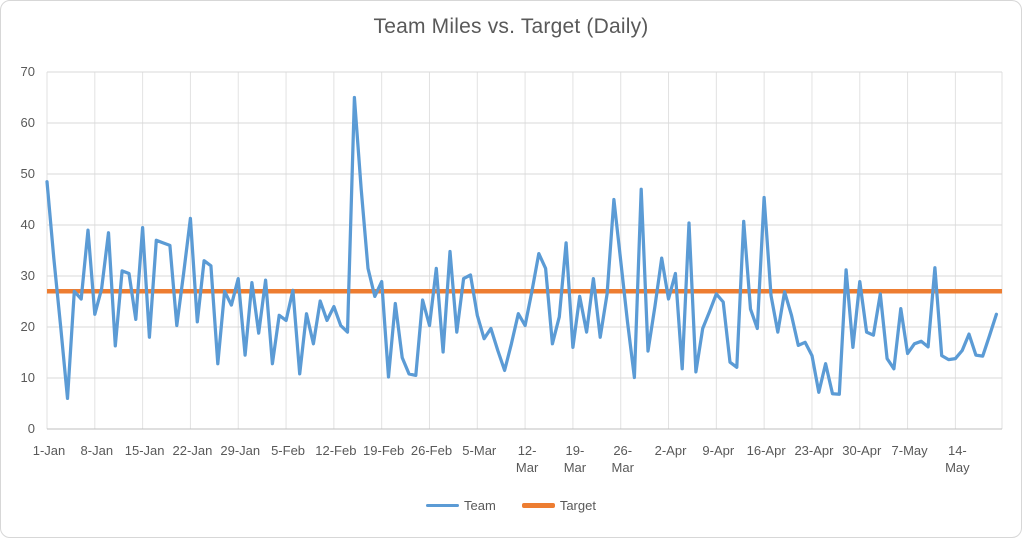 This screenshot has height=538, width=1022. I want to click on x-tick-label: 29-Jan, so click(240, 450).